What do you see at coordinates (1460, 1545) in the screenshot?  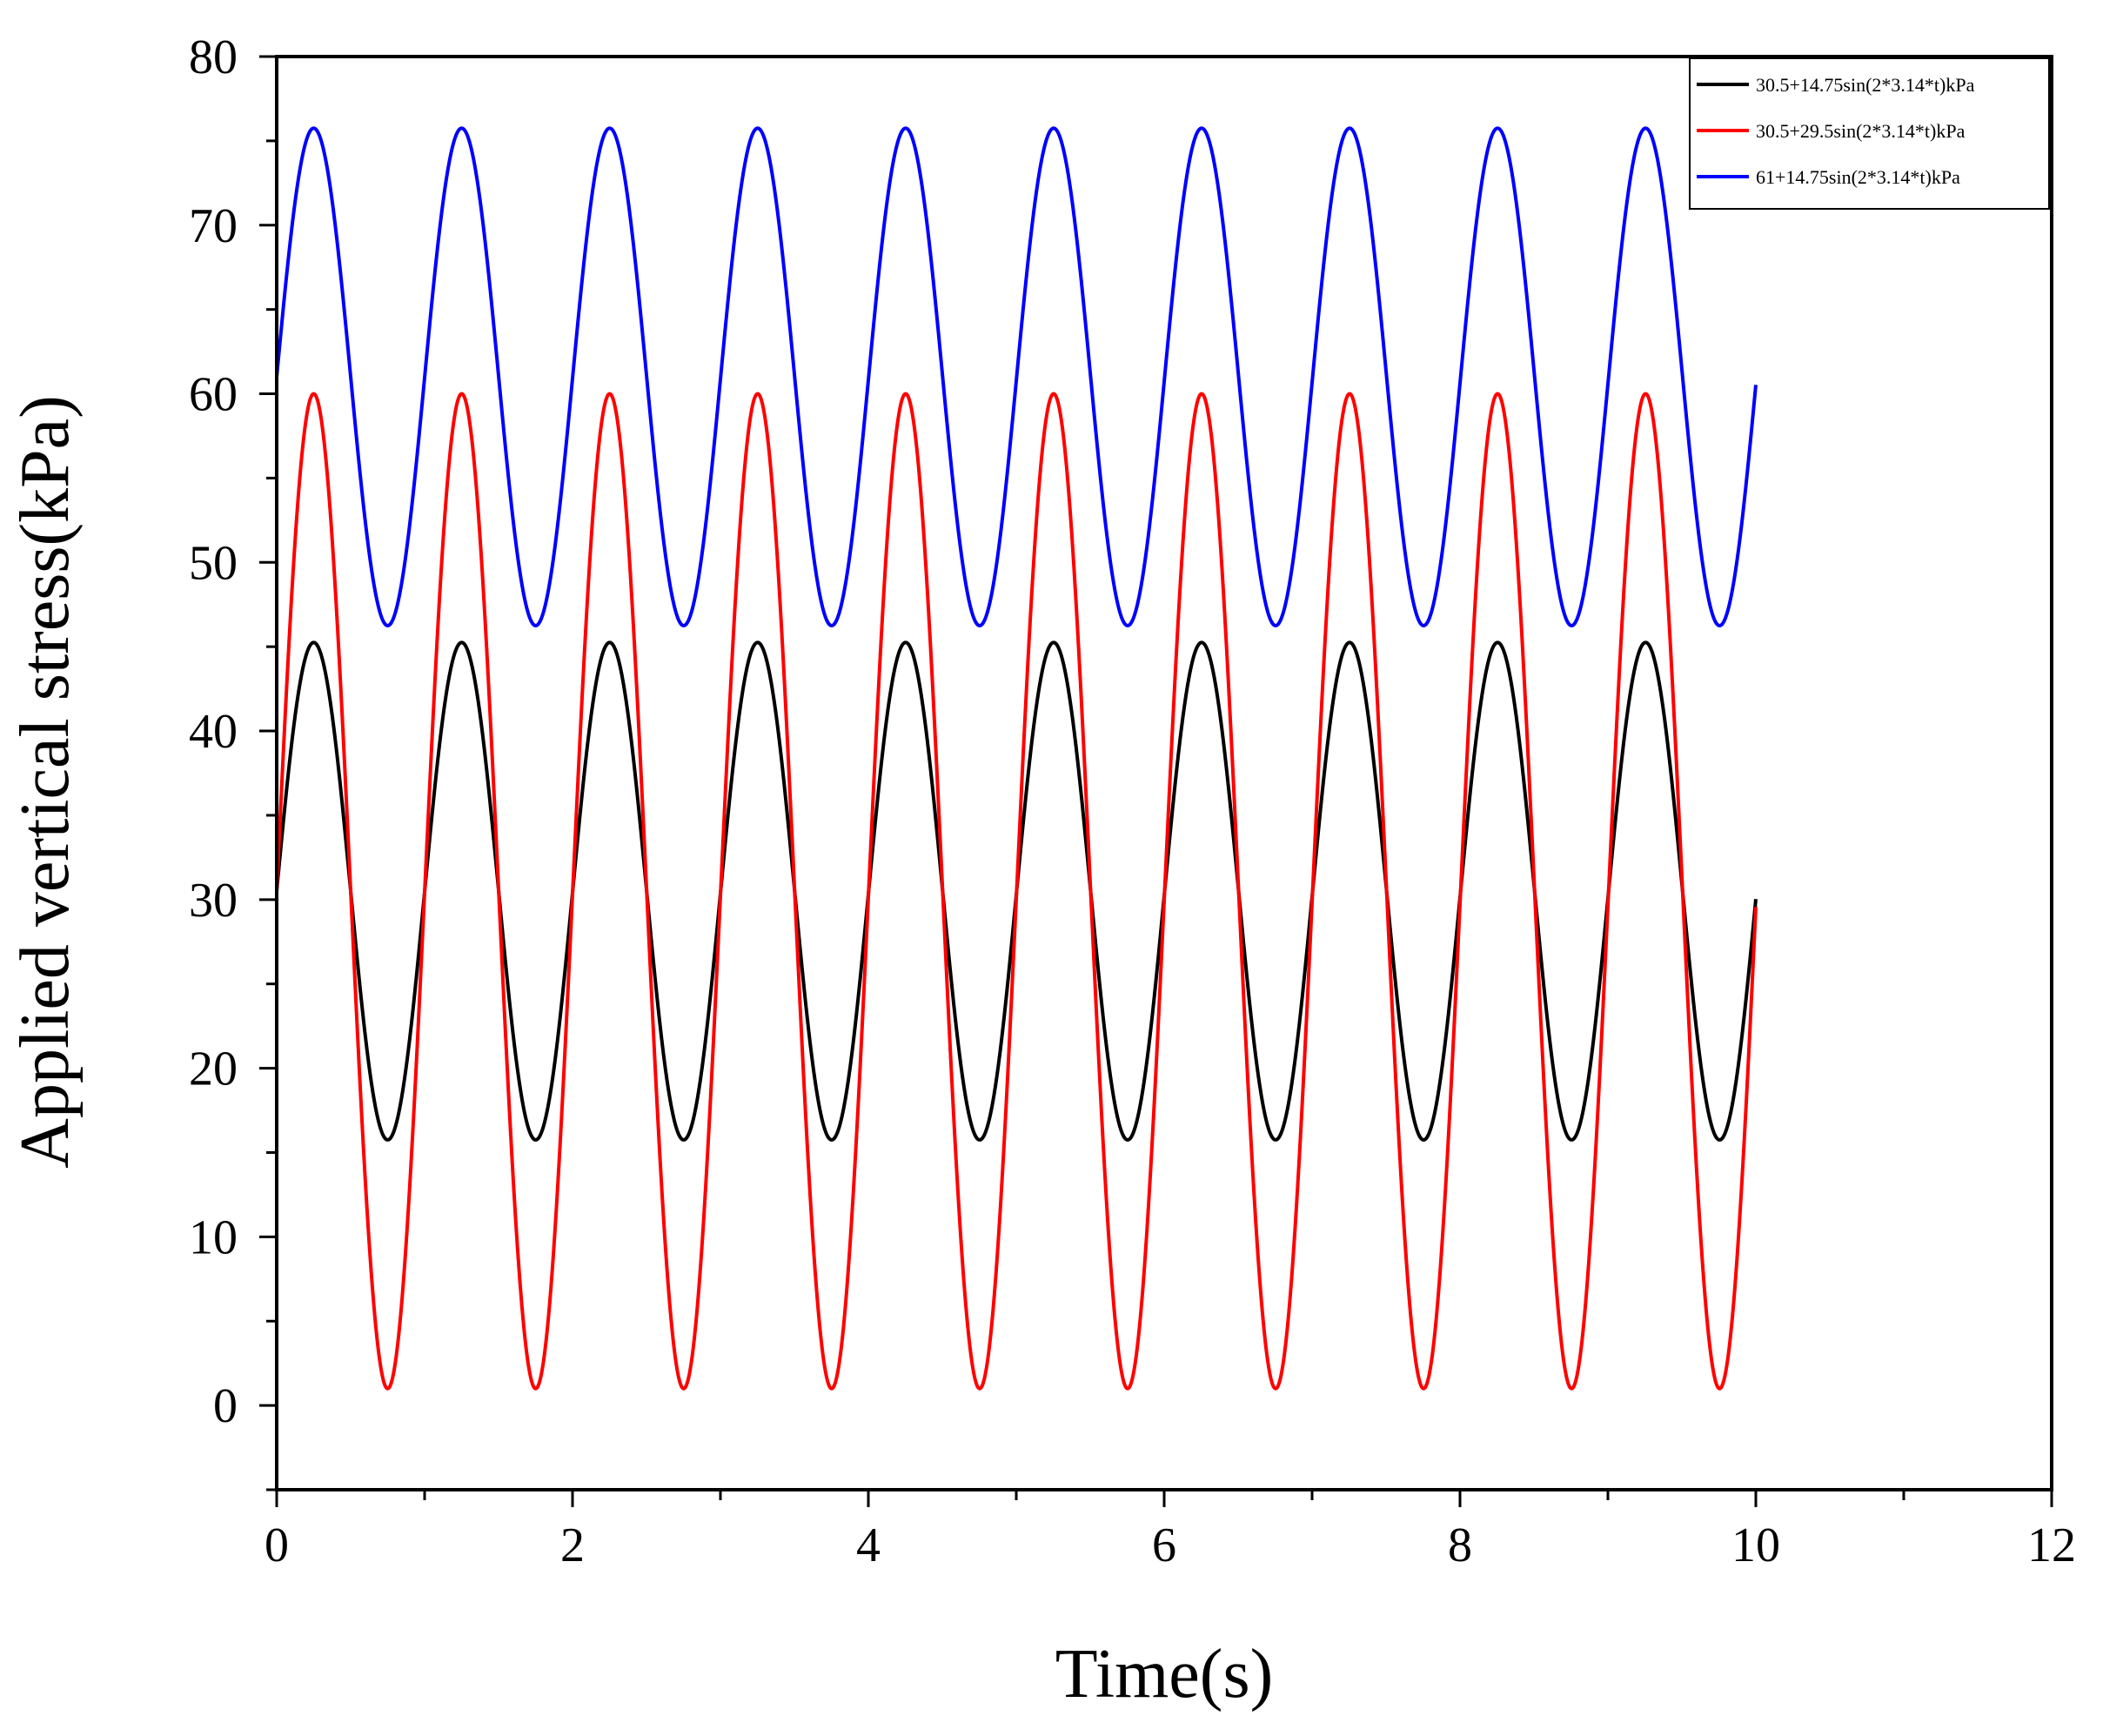 I see `x-tick-label: 8` at bounding box center [1460, 1545].